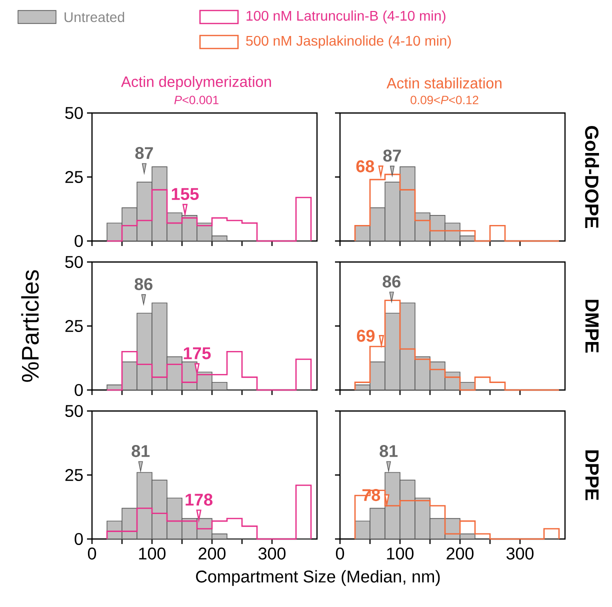 This screenshot has height=607, width=612. I want to click on chart-subtitle: P<0.001, so click(196, 100).